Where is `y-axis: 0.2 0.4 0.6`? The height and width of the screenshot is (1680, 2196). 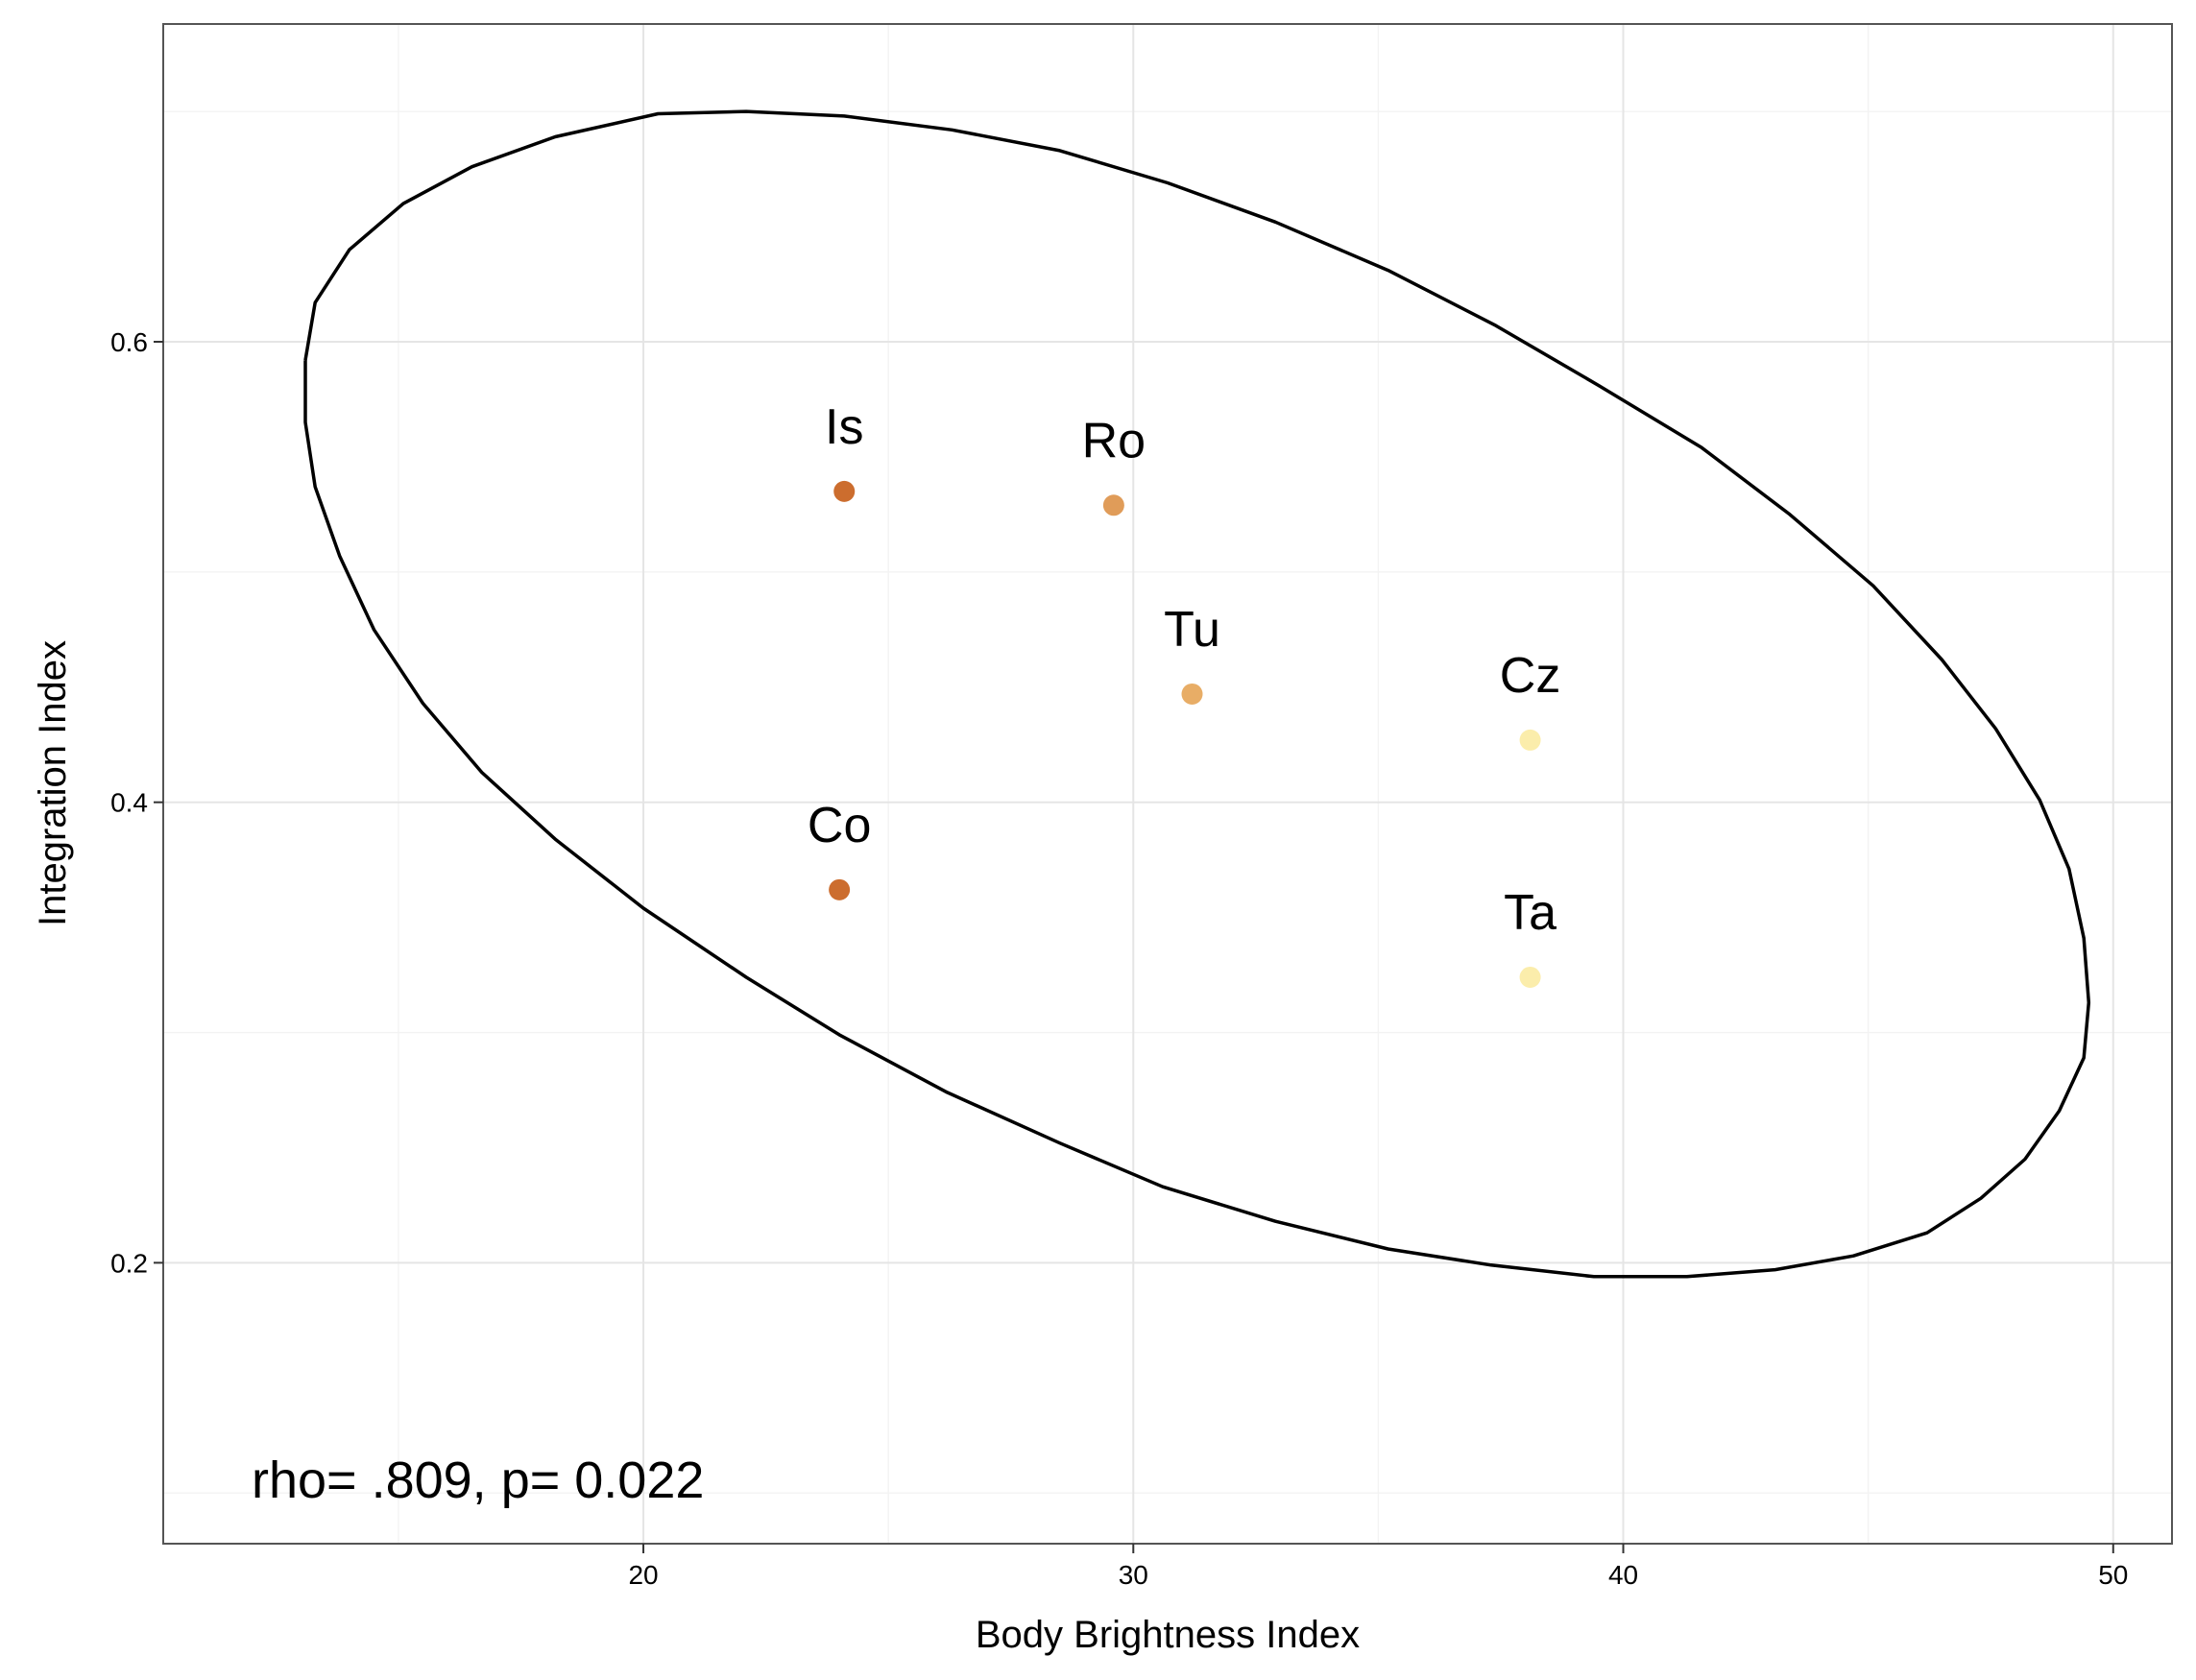 y-axis: 0.2 0.4 0.6 is located at coordinates (136, 803).